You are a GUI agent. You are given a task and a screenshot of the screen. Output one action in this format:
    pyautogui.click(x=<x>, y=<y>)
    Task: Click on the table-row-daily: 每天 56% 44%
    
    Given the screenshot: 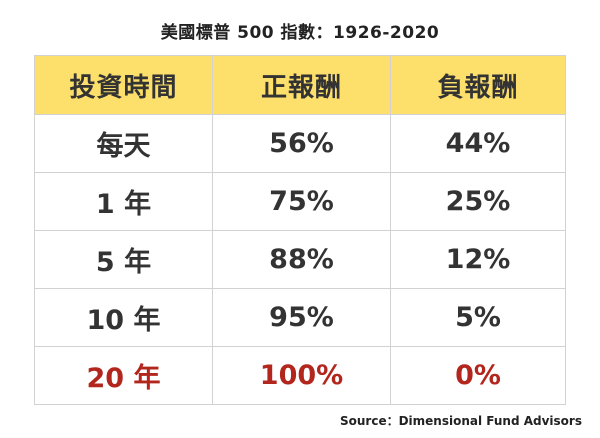 What is the action you would take?
    pyautogui.click(x=300, y=143)
    